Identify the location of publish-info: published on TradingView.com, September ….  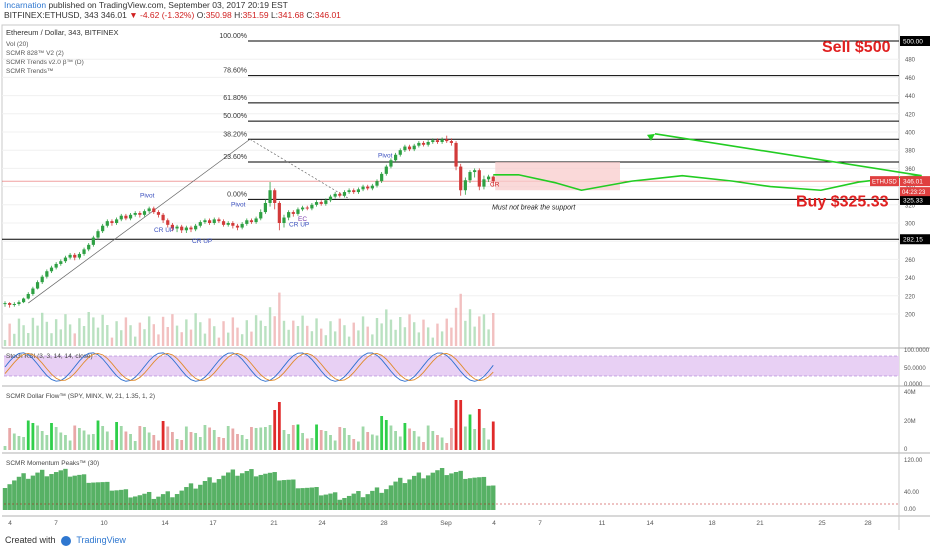
(168, 5).